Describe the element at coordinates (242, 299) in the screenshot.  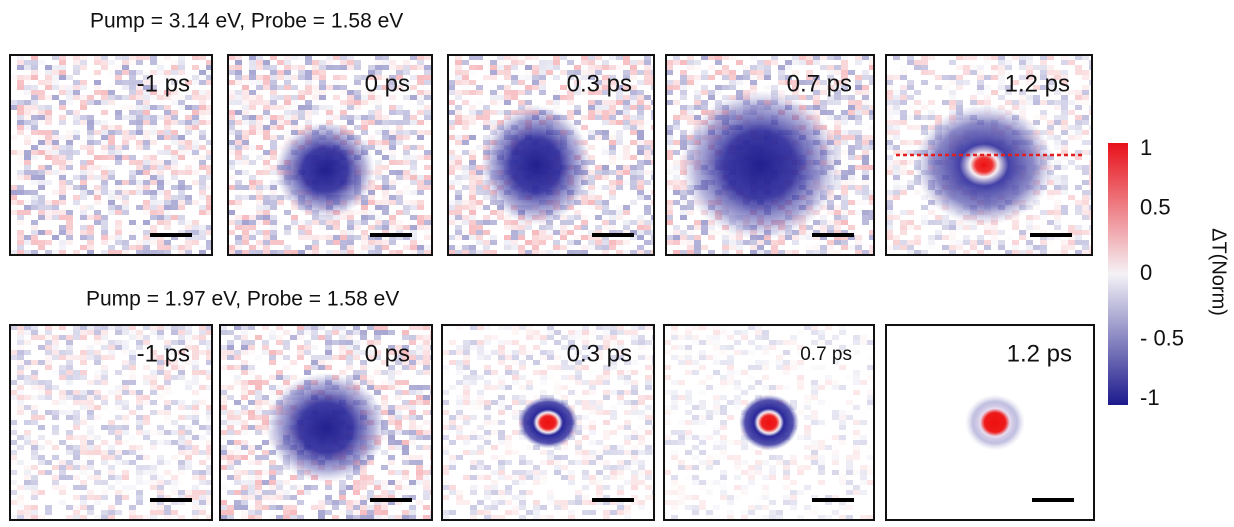
I see `row-title: Pump = 1.97 eV, Probe = 1.58 eV` at that location.